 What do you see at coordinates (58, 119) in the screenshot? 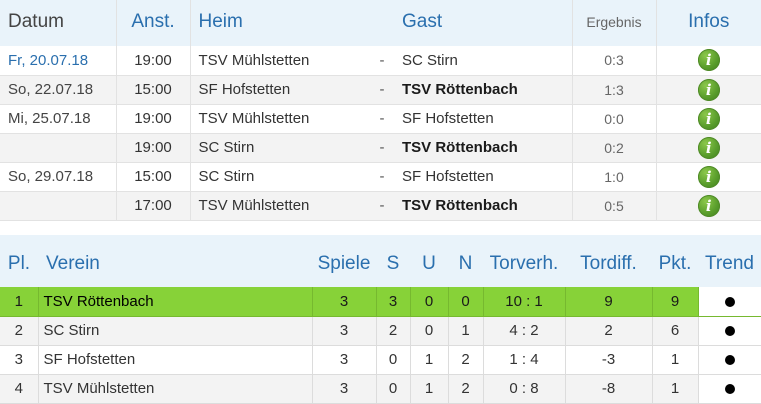
I see `match-date: Mi, 25.07.18` at bounding box center [58, 119].